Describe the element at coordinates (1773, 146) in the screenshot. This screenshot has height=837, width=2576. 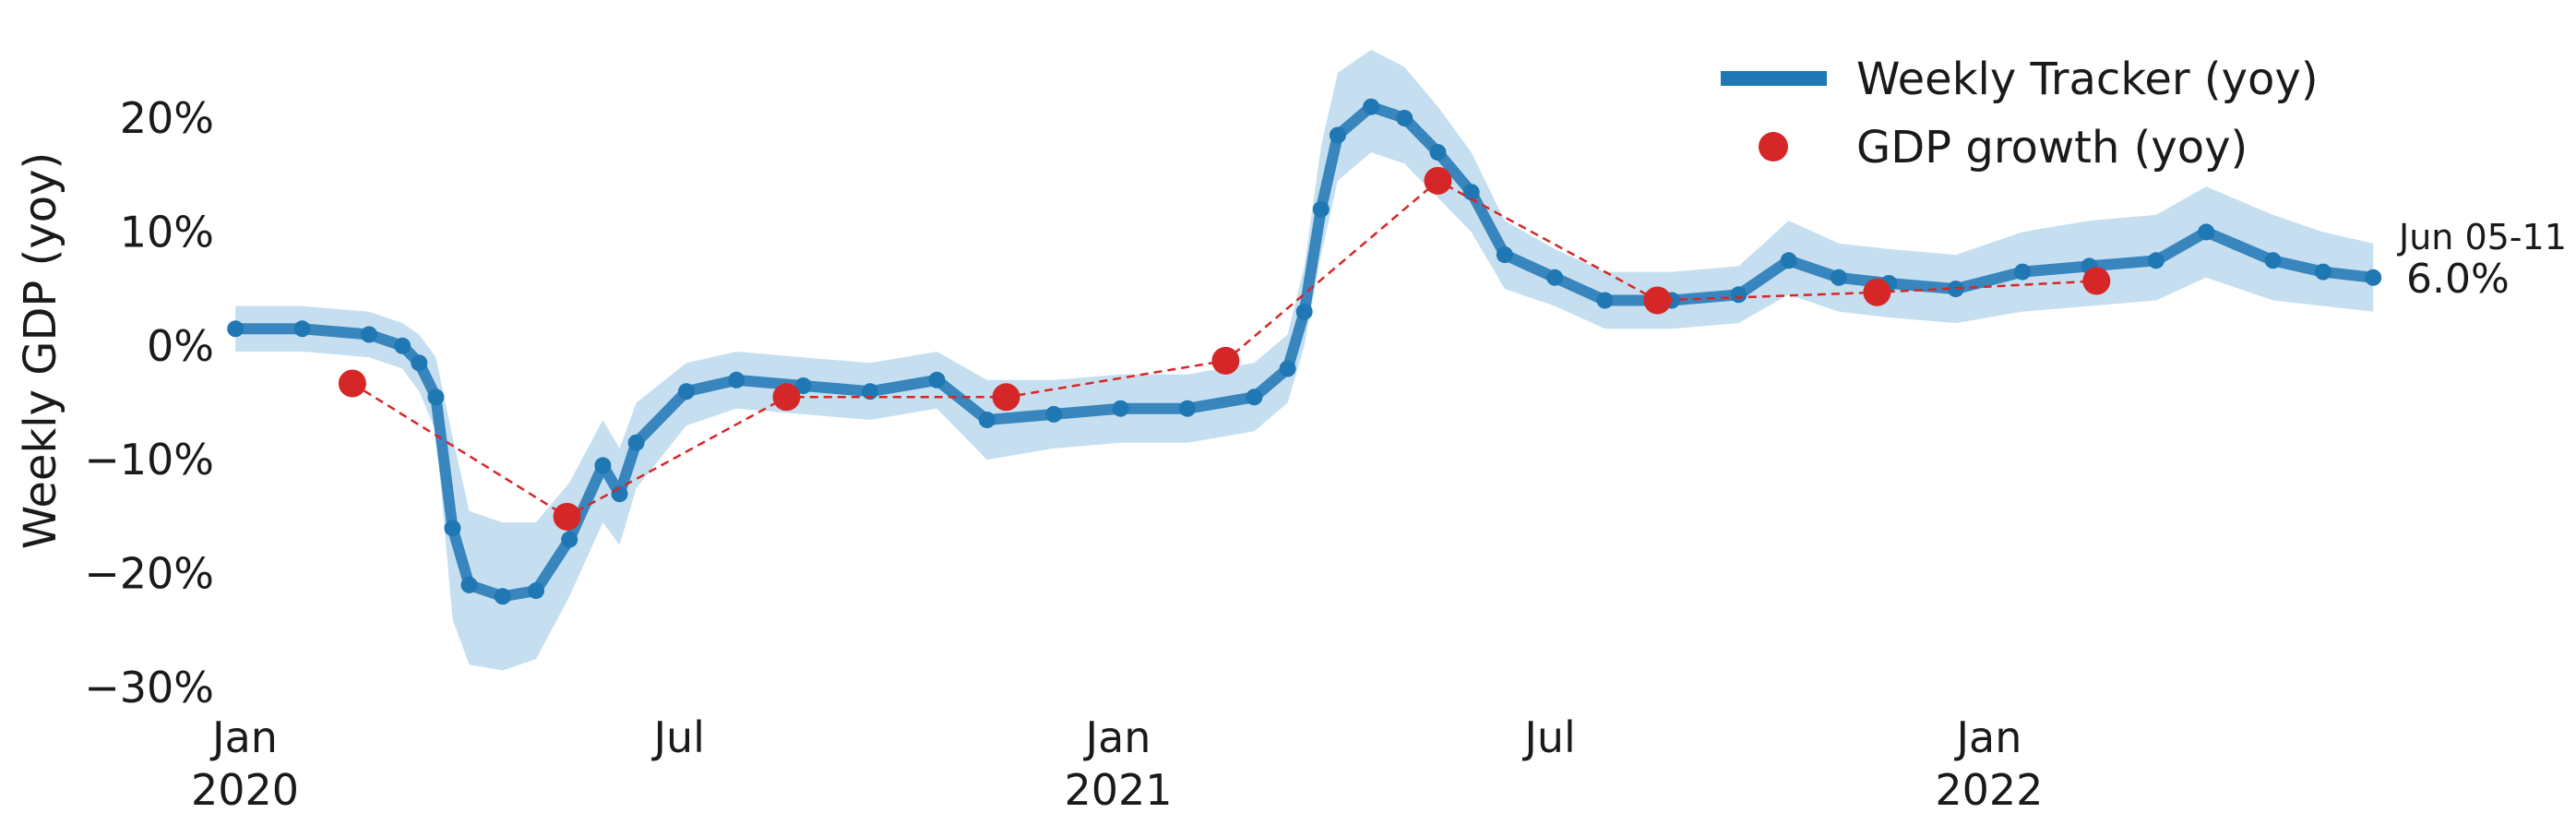
I see `legend-swatch-gdp` at that location.